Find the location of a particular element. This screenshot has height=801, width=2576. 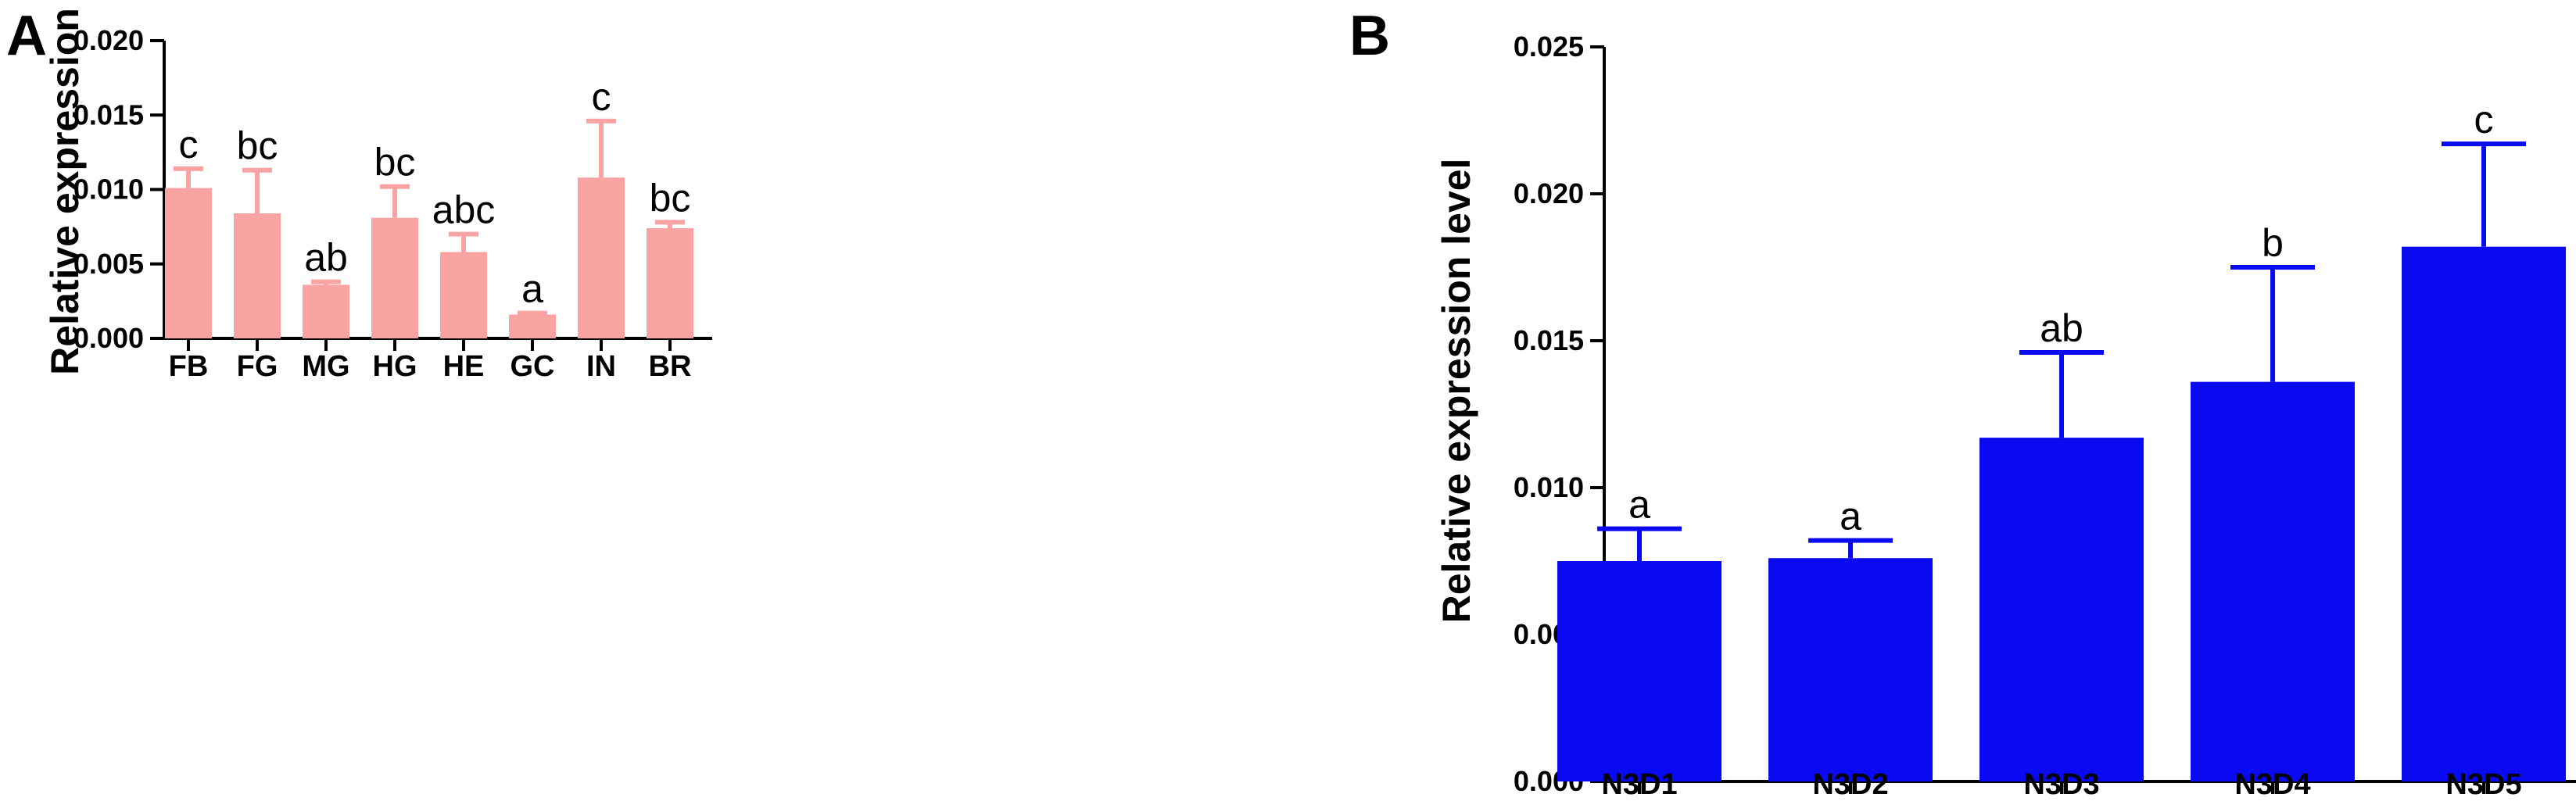

y-tick-label-a: 0.005 is located at coordinates (108, 264).